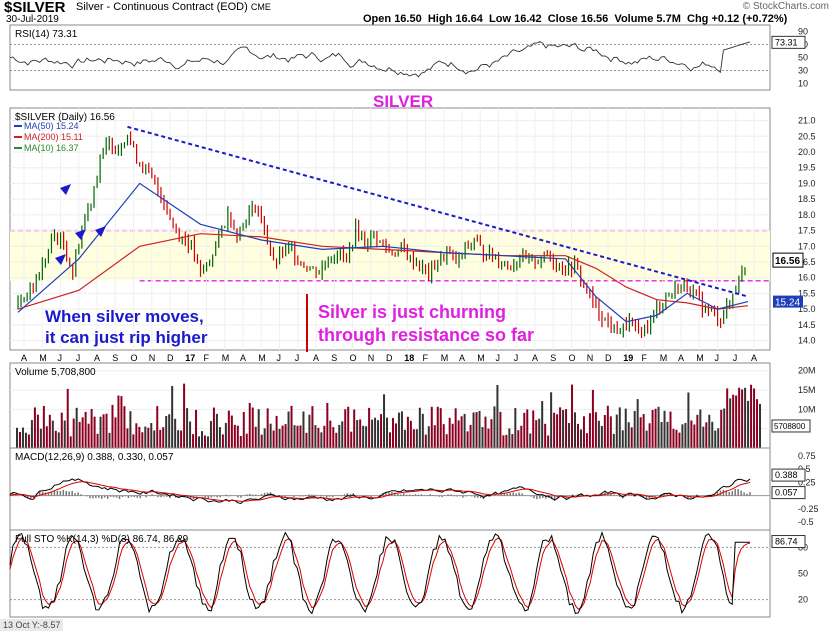 This screenshot has width=835, height=631. What do you see at coordinates (380, 491) in the screenshot?
I see `macd-line` at bounding box center [380, 491].